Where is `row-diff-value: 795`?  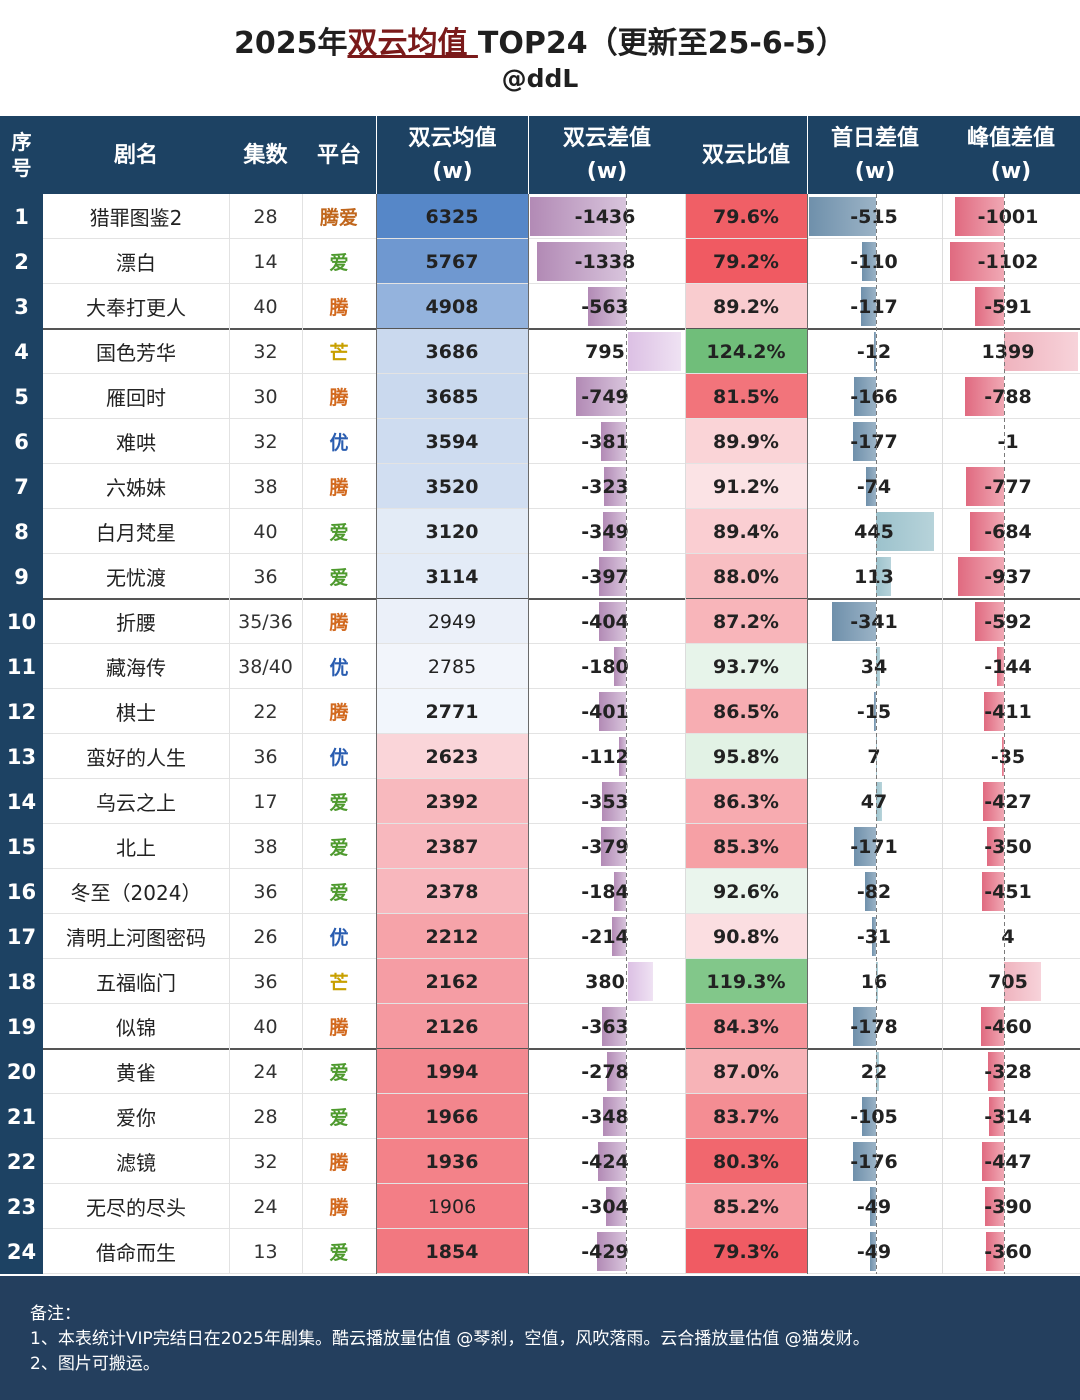 row-diff-value: 795 is located at coordinates (605, 351).